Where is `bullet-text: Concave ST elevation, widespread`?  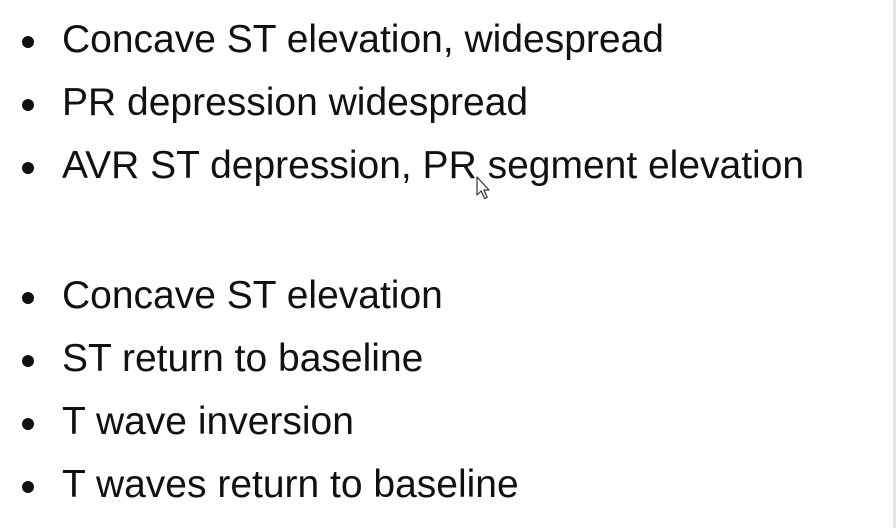
bullet-text: Concave ST elevation, widespread is located at coordinates (363, 39).